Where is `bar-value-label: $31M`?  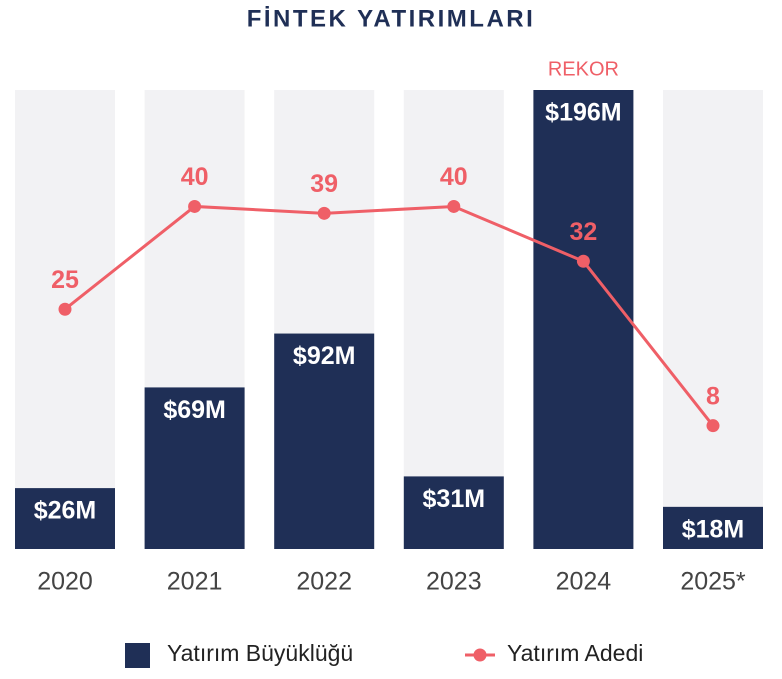 bar-value-label: $31M is located at coordinates (454, 499).